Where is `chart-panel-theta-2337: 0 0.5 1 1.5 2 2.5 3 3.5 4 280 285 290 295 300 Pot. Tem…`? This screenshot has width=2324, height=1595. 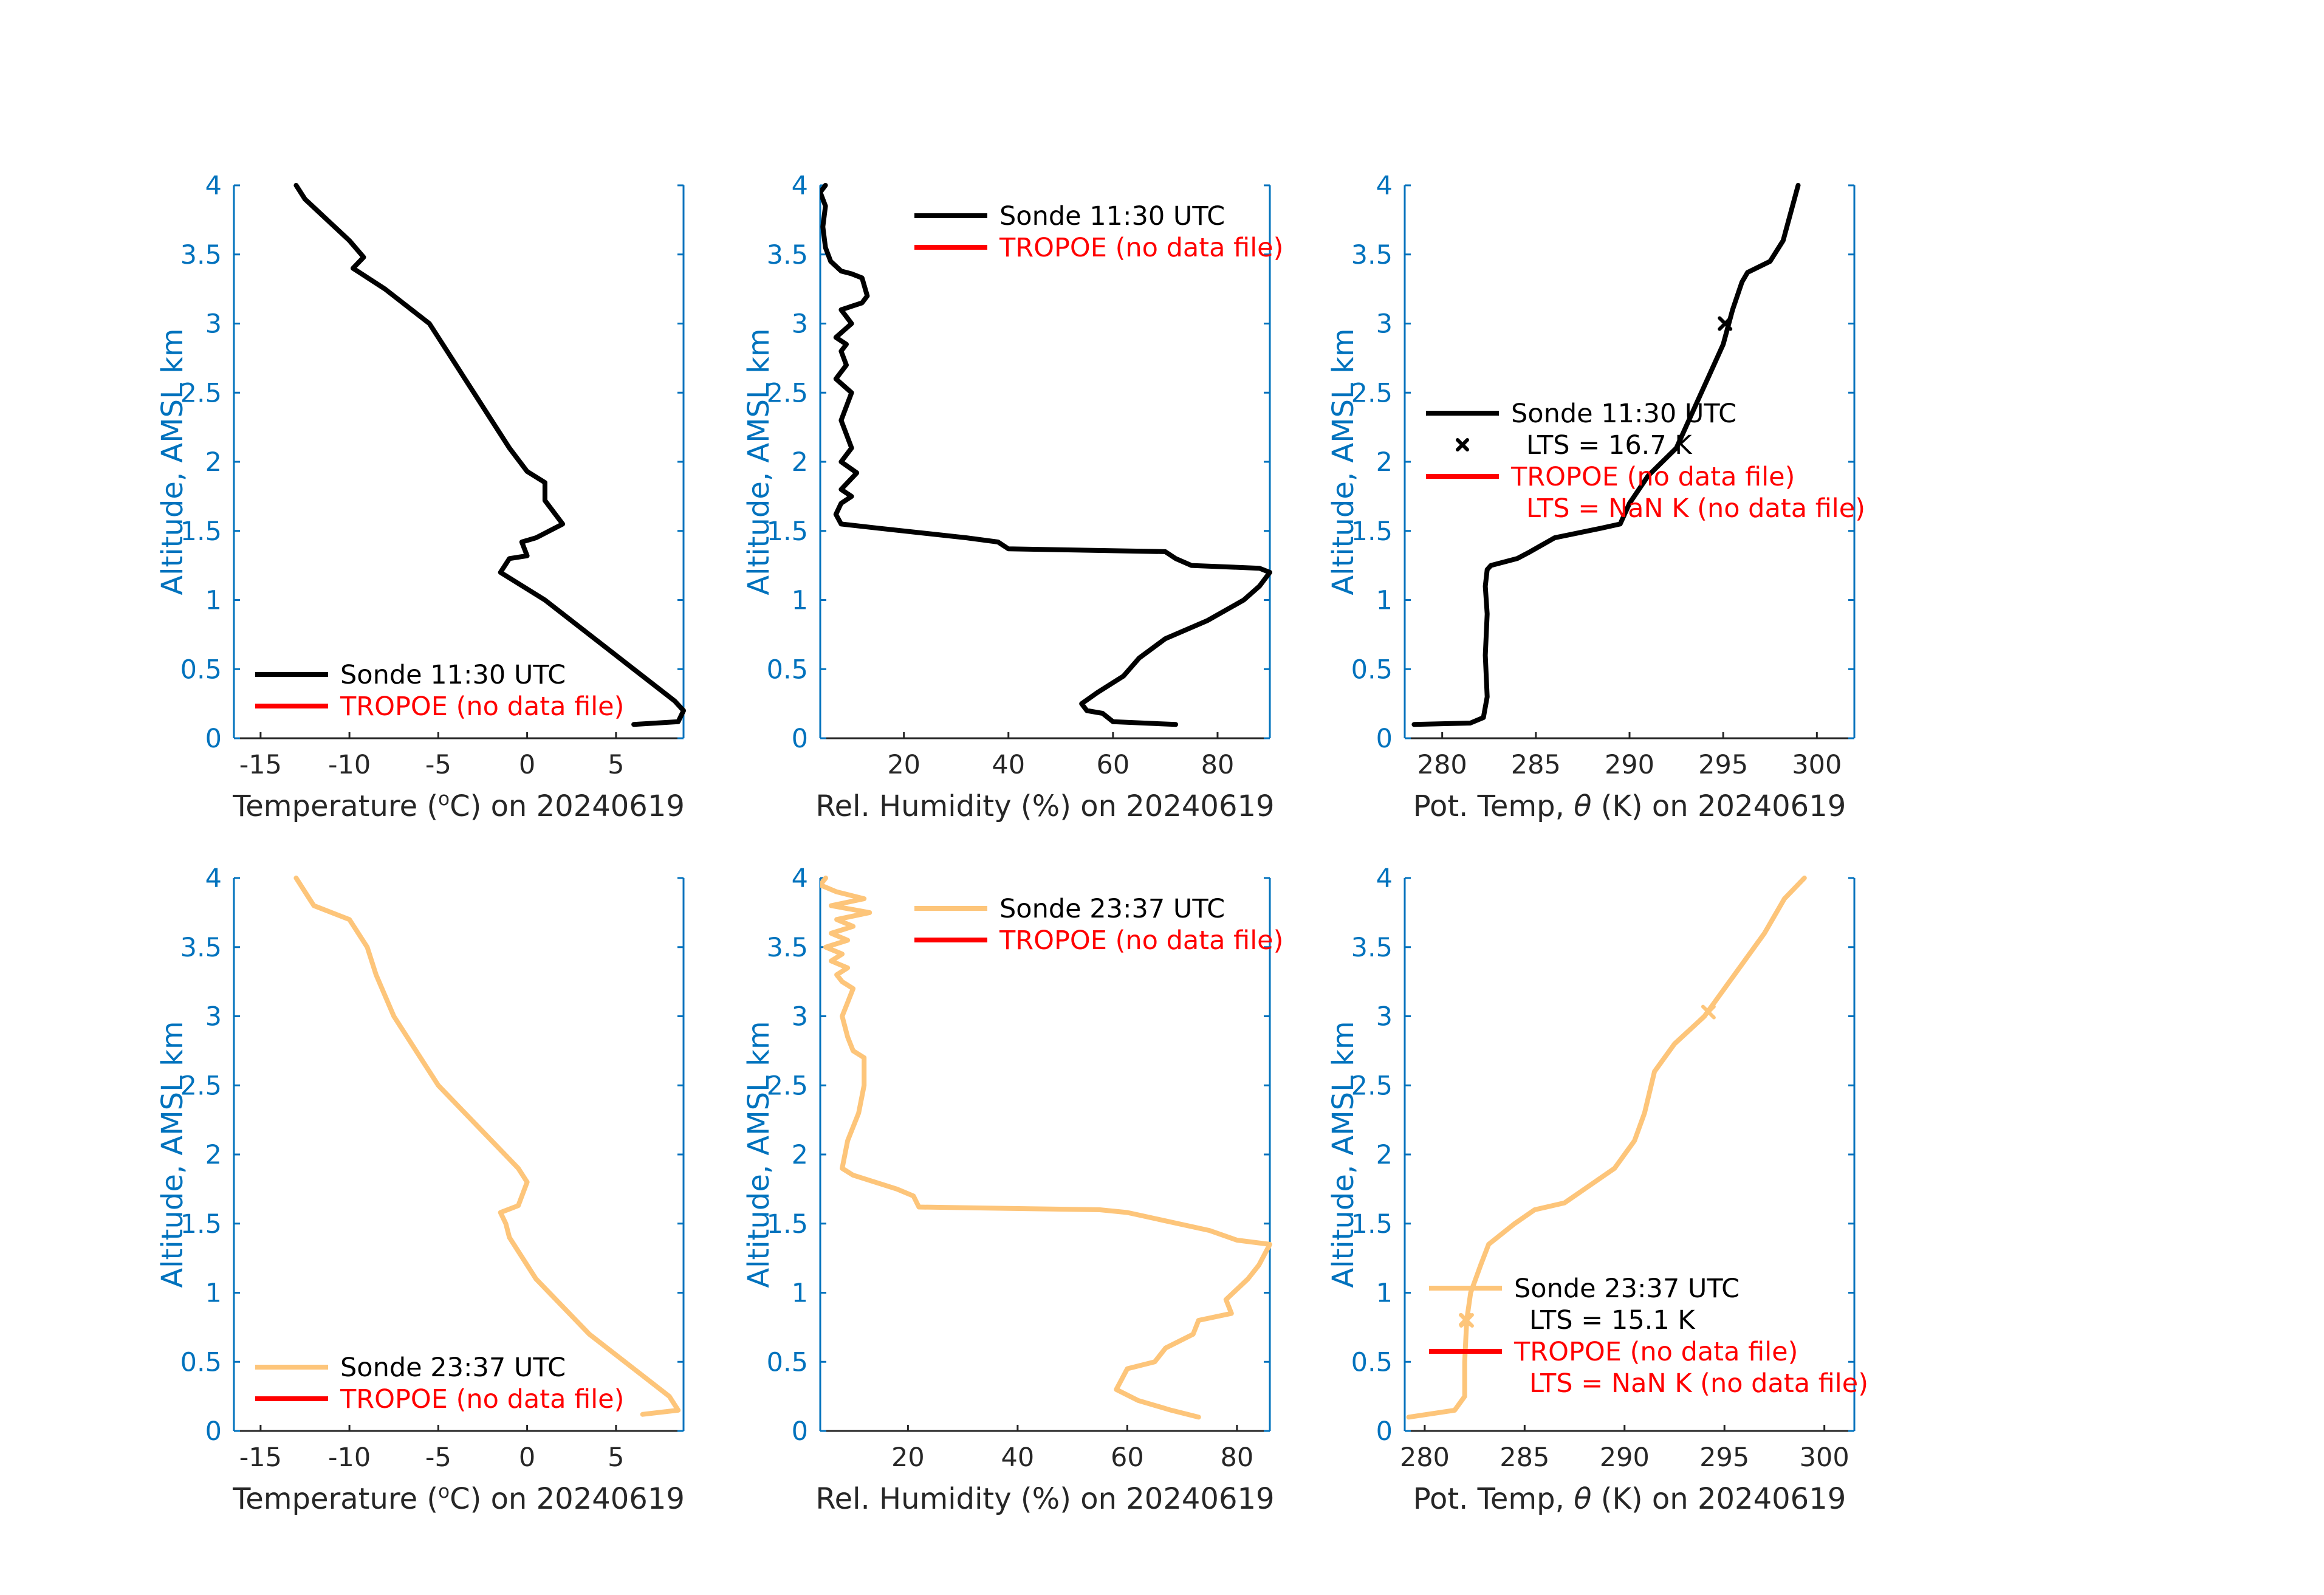
chart-panel-theta-2337: 0 0.5 1 1.5 2 2.5 3 3.5 4 280 285 290 295 300 Pot. Tem… is located at coordinates (1597, 1189).